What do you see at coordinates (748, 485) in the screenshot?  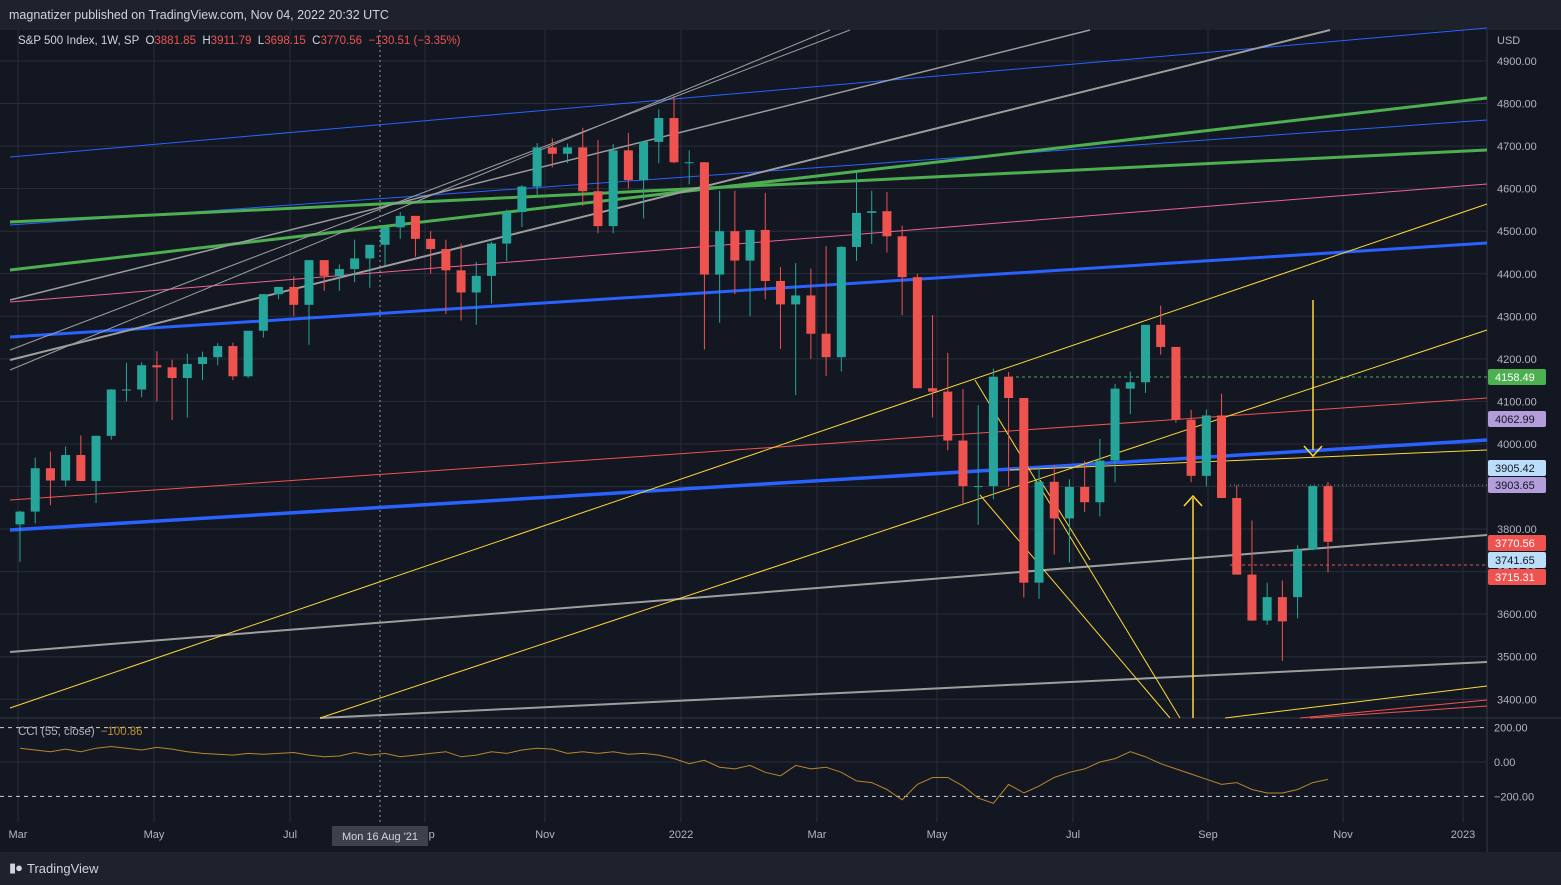 I see `support-line` at bounding box center [748, 485].